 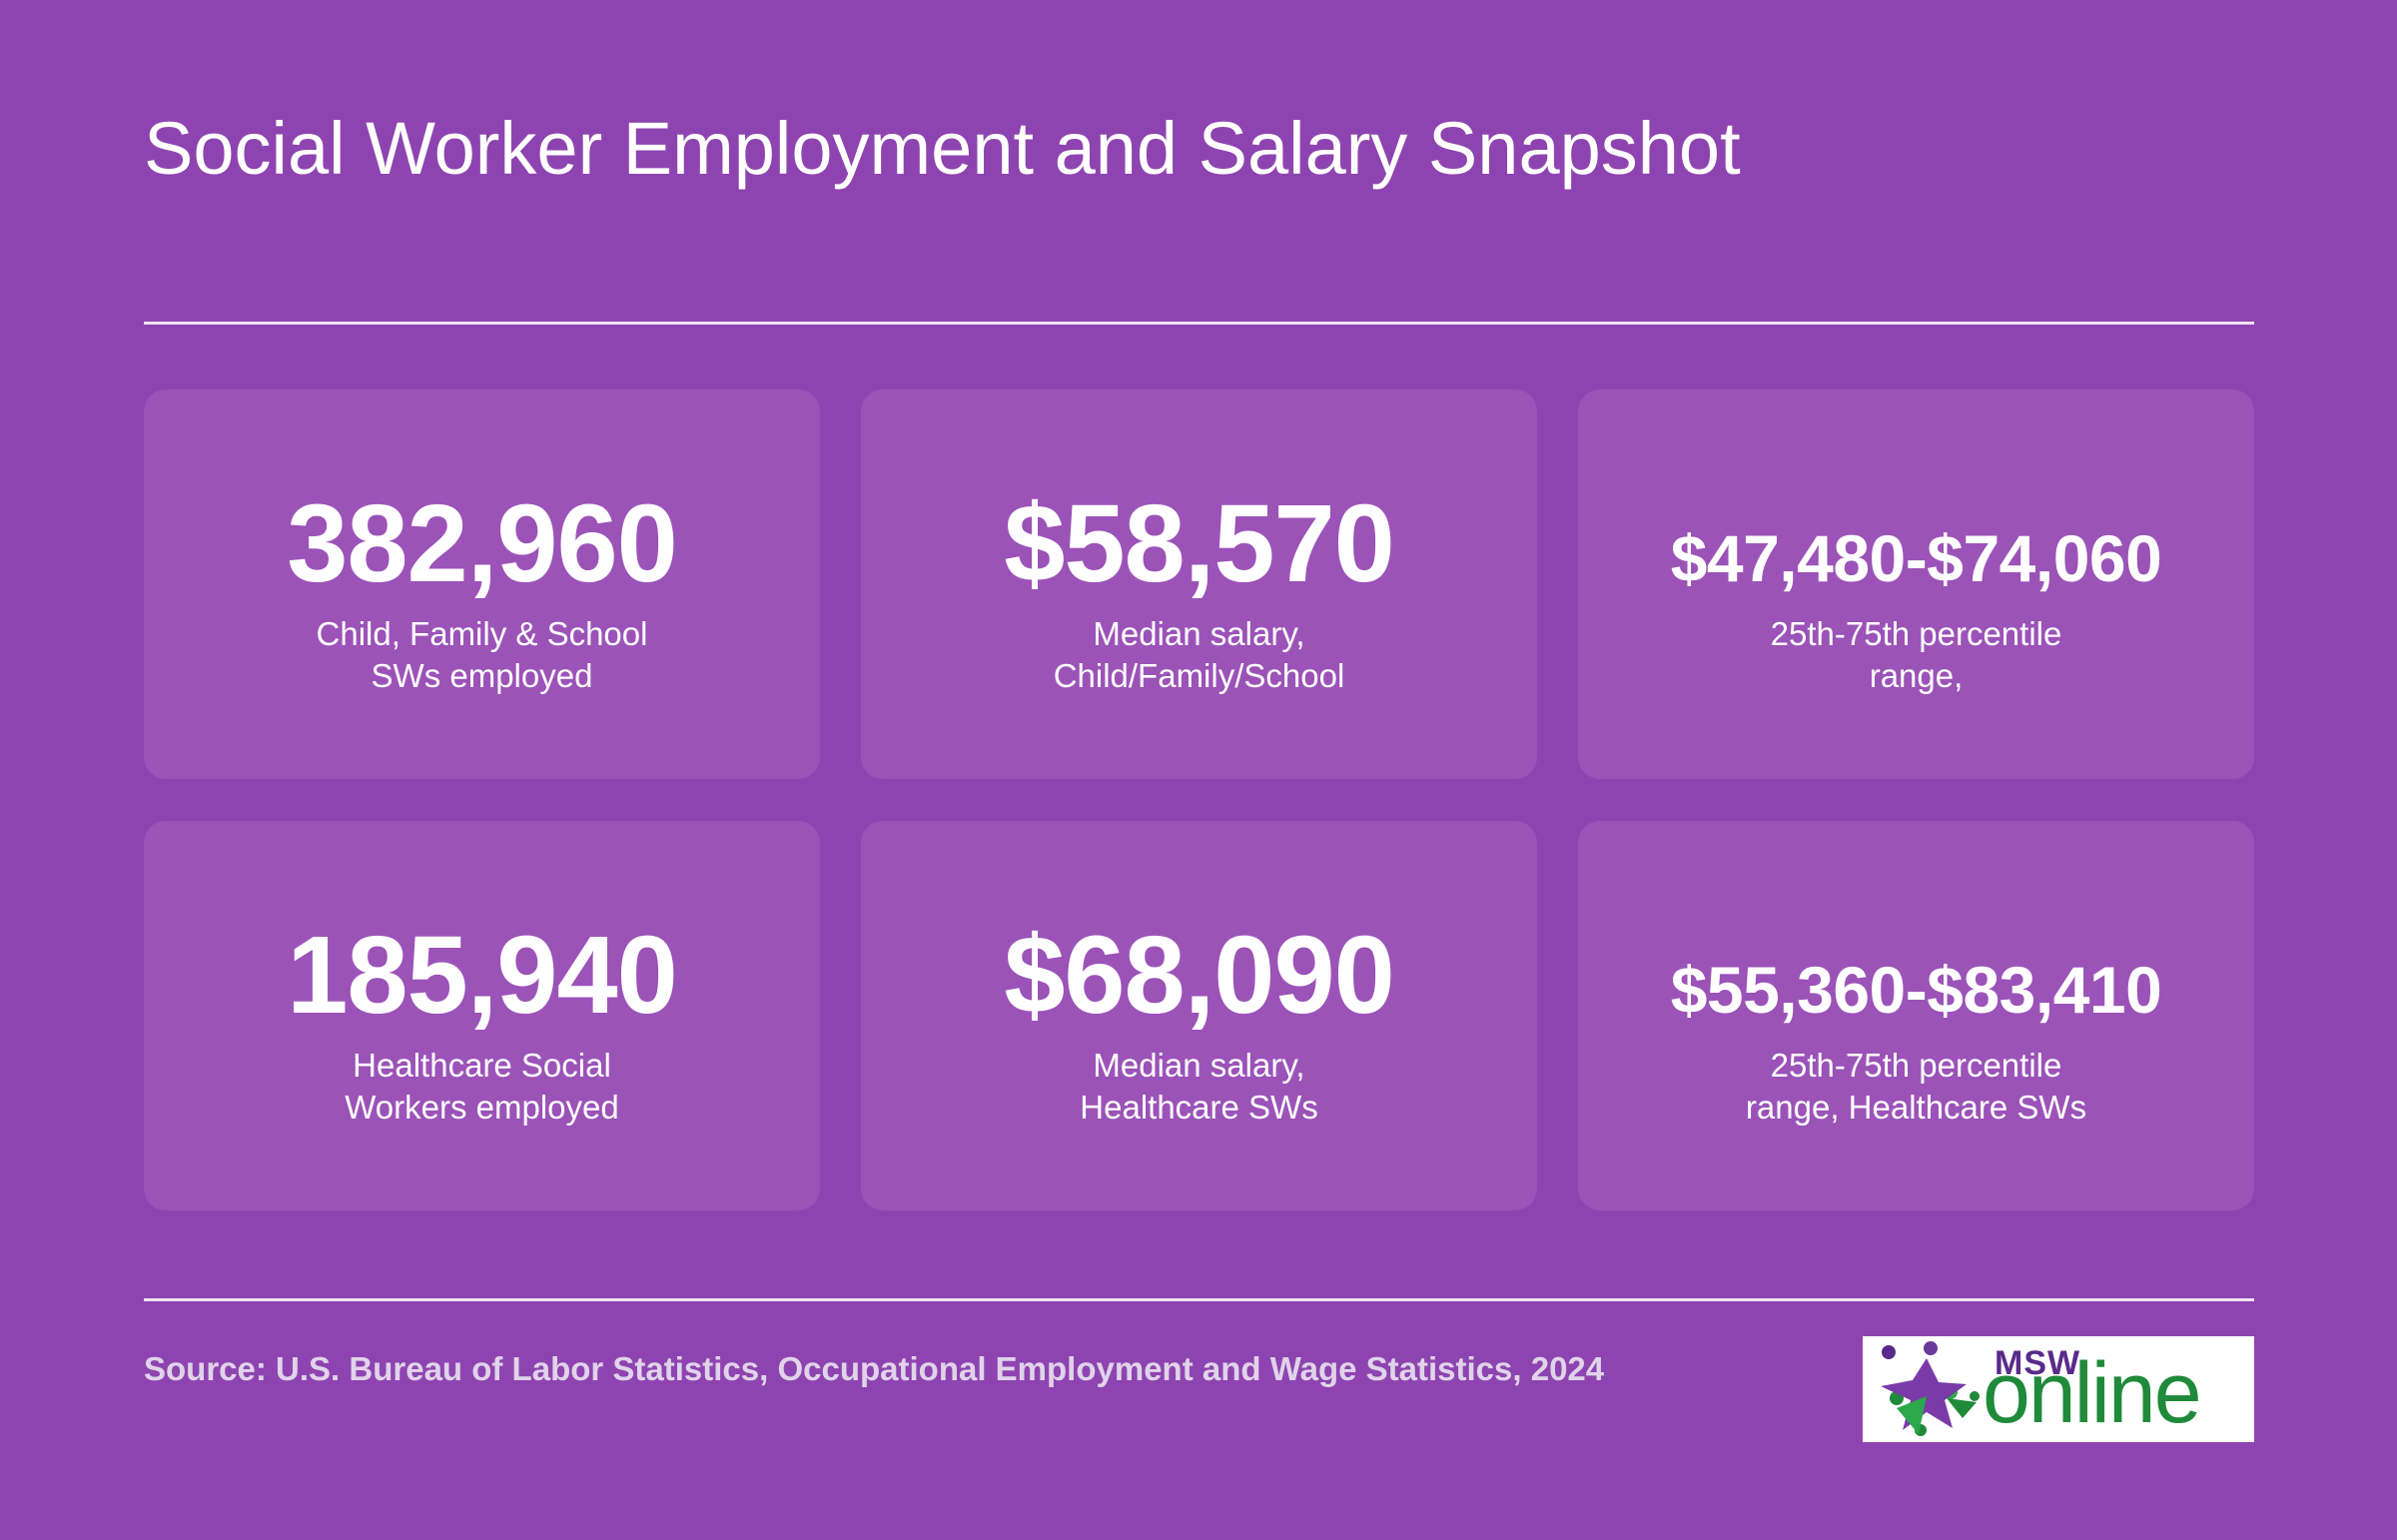 I want to click on stat-value: 382,960, so click(x=483, y=543).